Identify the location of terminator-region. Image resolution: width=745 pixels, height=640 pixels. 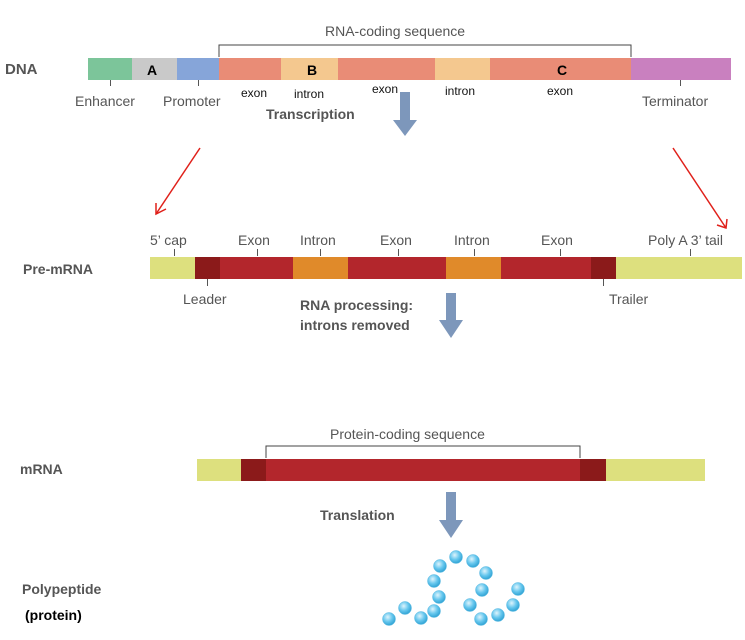
(681, 69).